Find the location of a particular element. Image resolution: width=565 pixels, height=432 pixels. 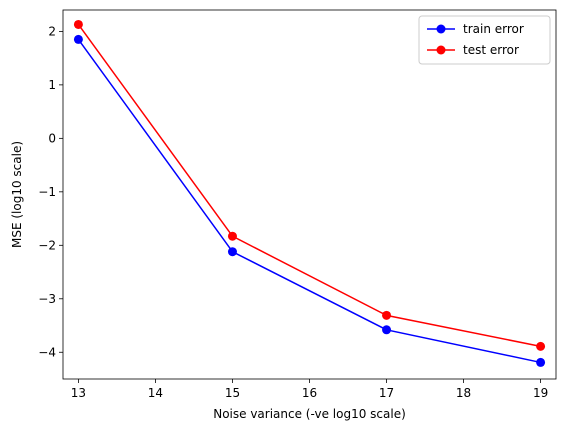

x-axis-label: Noise variance (-ve log10 scale) is located at coordinates (309, 414).